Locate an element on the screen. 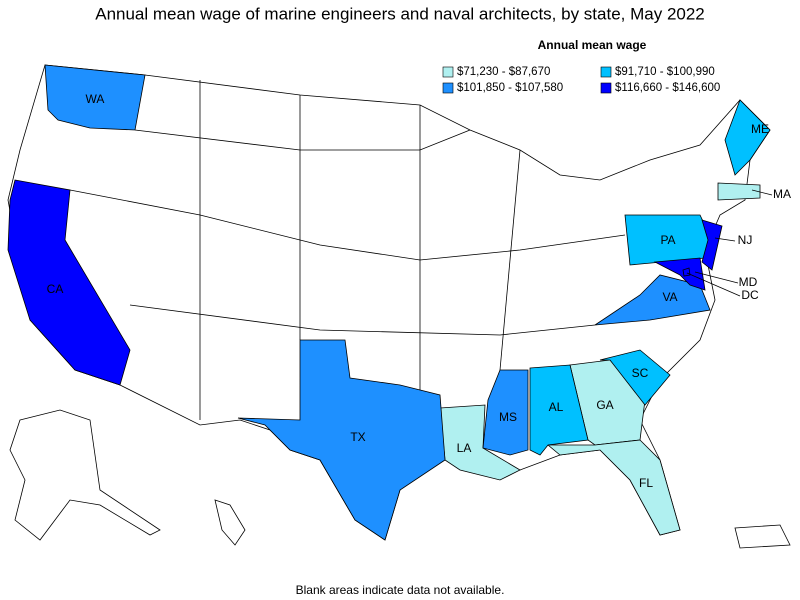 The height and width of the screenshot is (600, 800). state-label: MA is located at coordinates (782, 194).